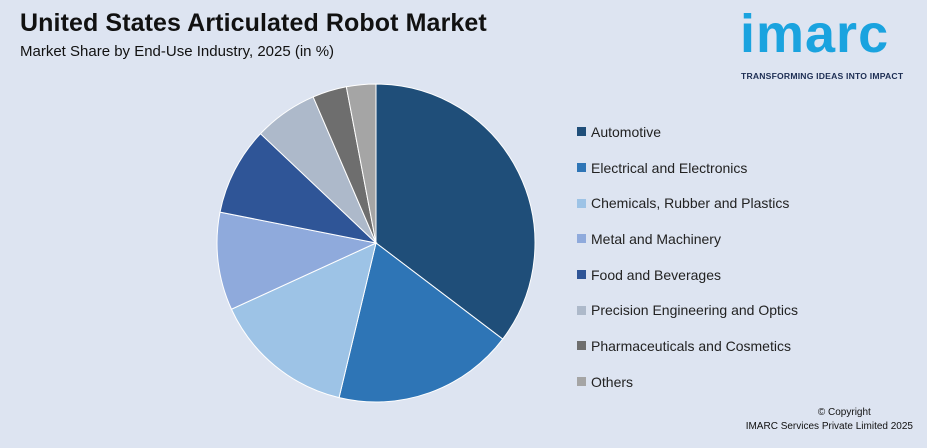  Describe the element at coordinates (822, 76) in the screenshot. I see `logo-tagline: TRANSFORMING IDEAS INTO IMPACT` at that location.